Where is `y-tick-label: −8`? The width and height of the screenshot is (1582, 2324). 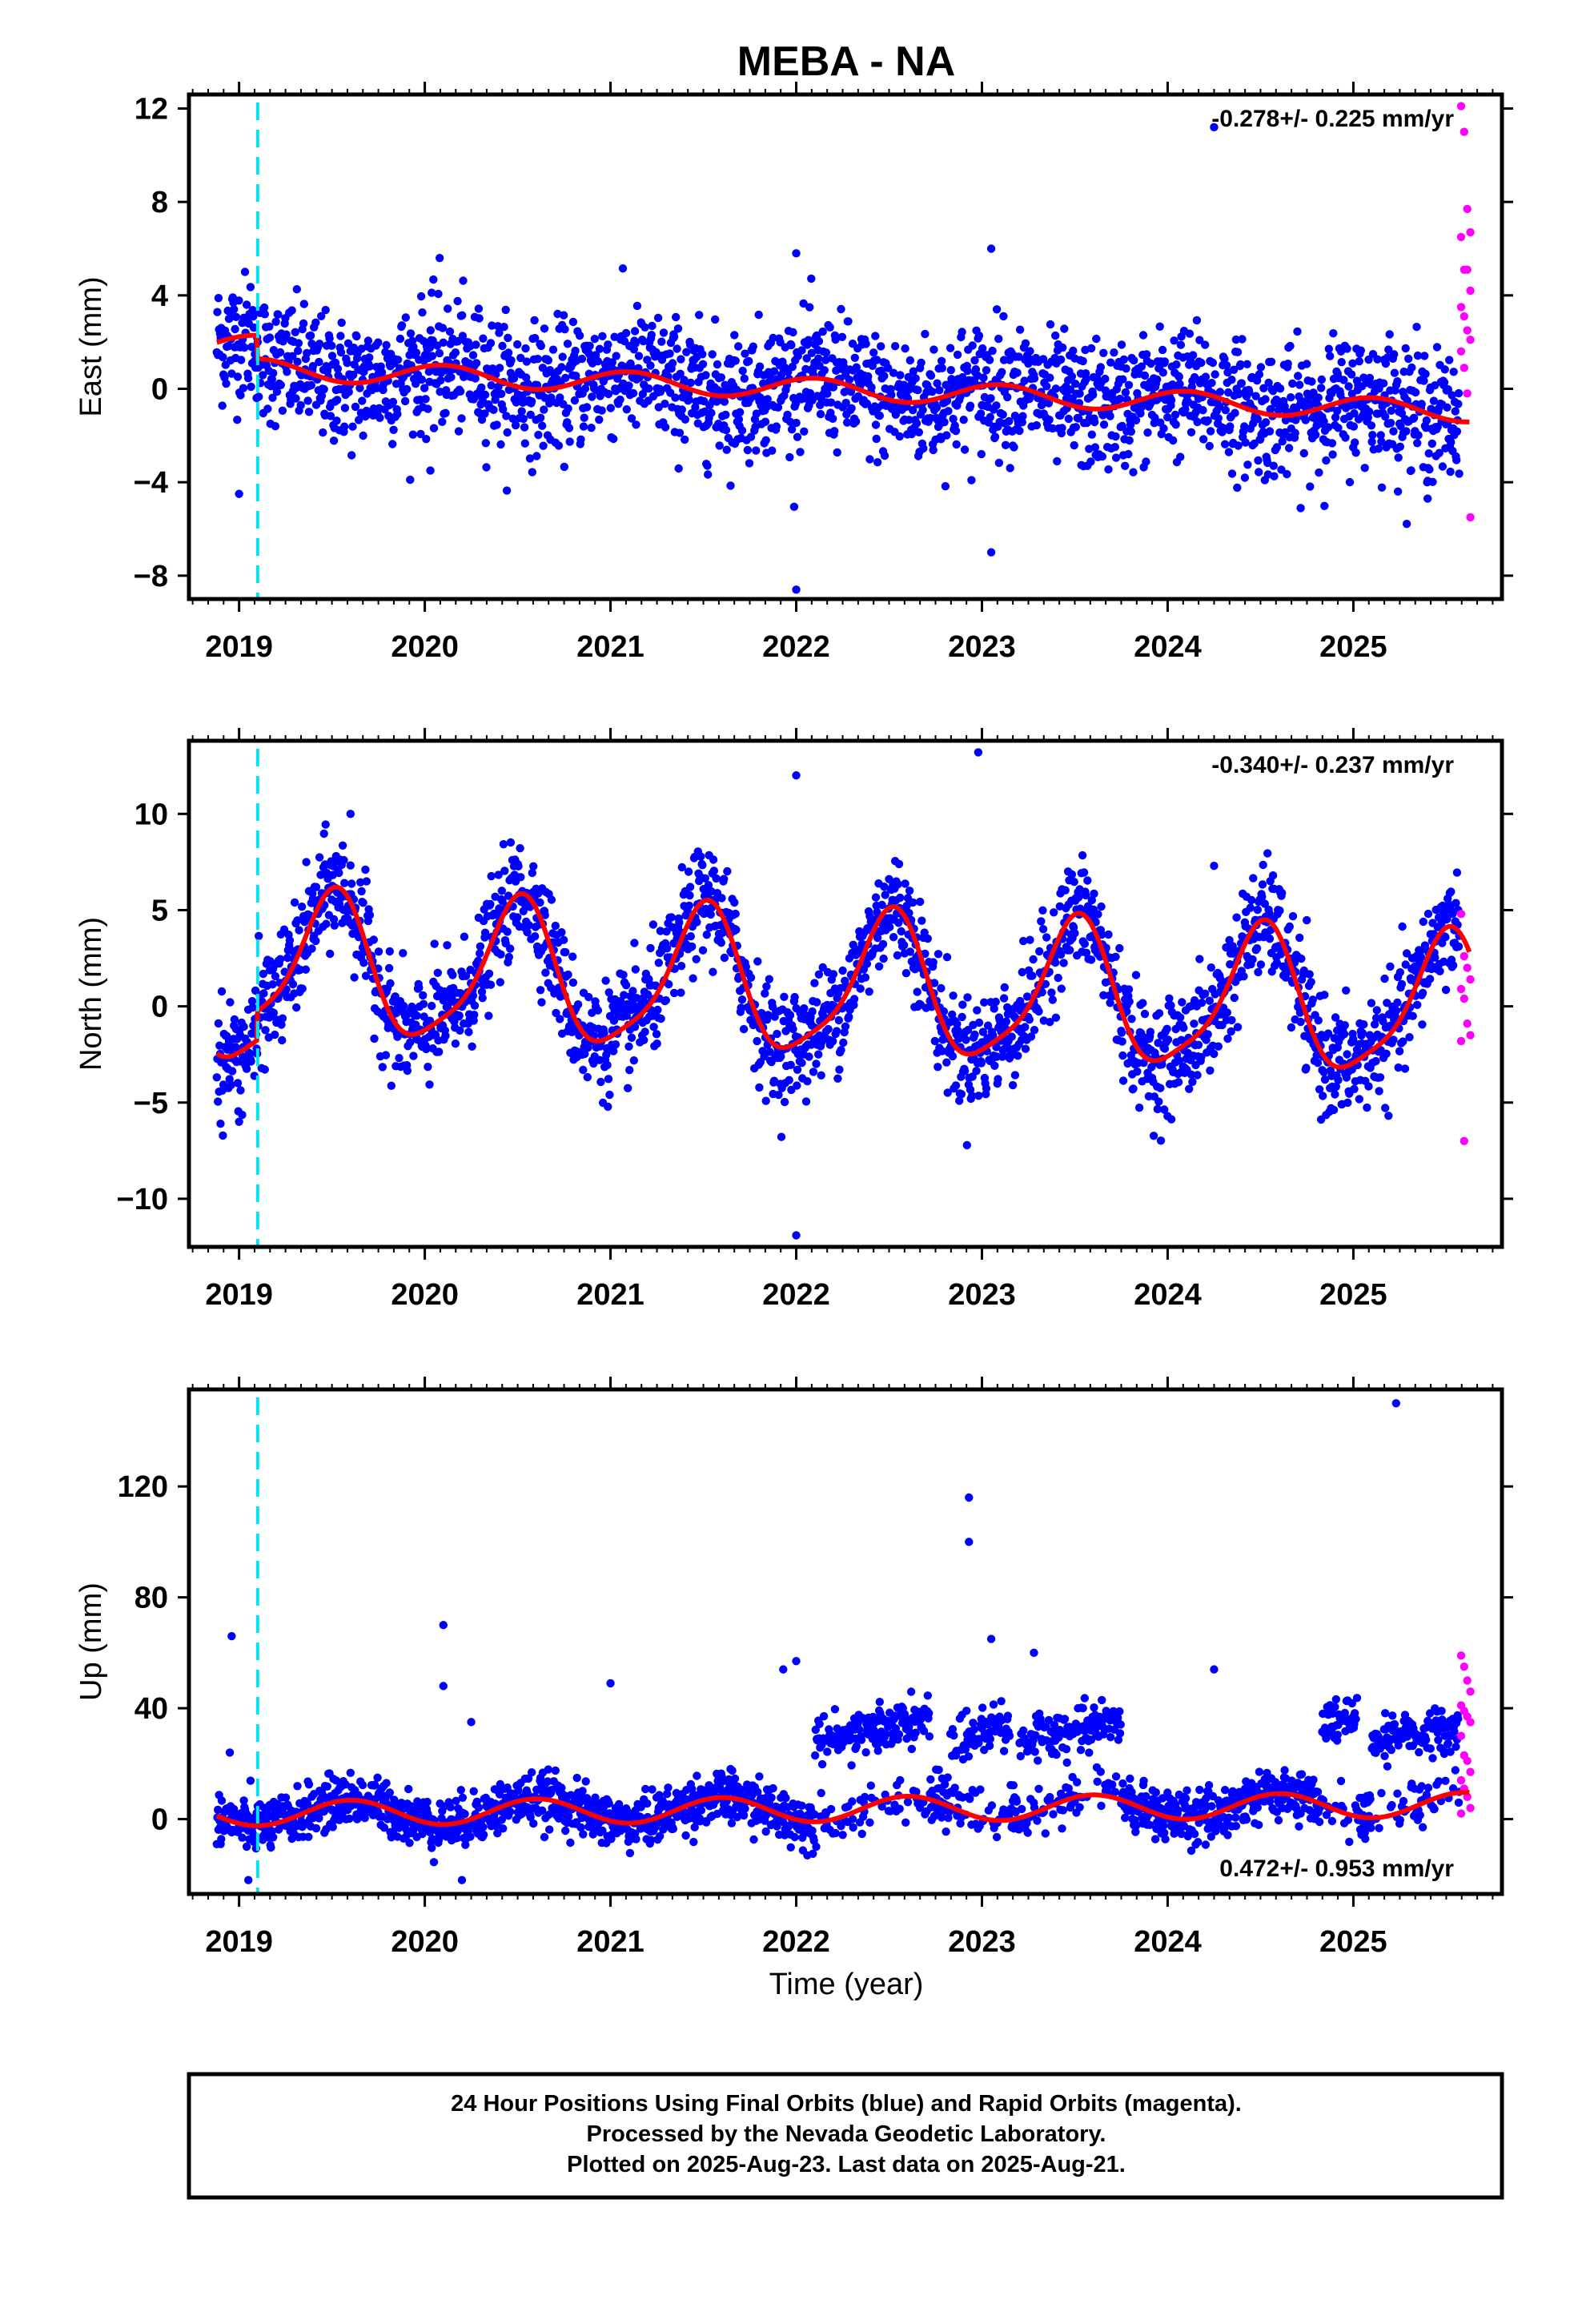 y-tick-label: −8 is located at coordinates (151, 576).